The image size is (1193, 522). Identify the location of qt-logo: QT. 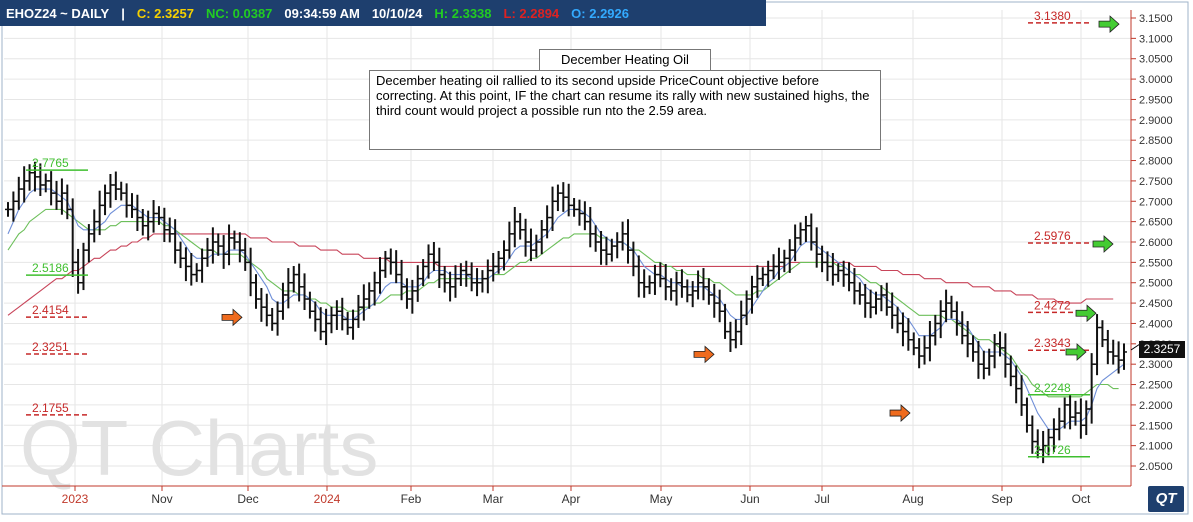
(1166, 499).